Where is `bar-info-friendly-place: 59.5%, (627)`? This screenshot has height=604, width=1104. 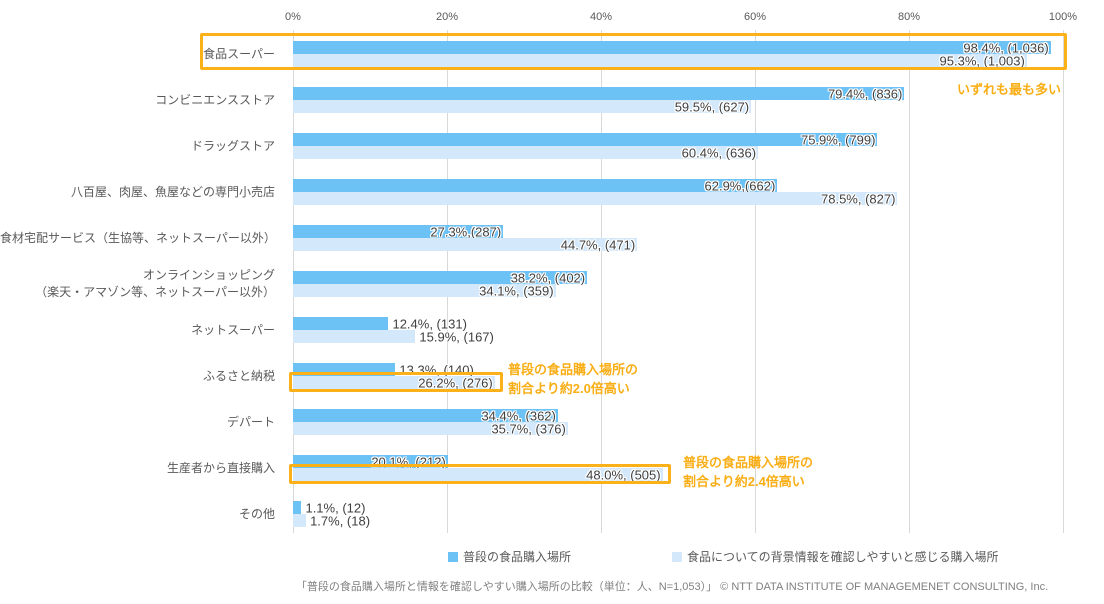 bar-info-friendly-place: 59.5%, (627) is located at coordinates (522, 106).